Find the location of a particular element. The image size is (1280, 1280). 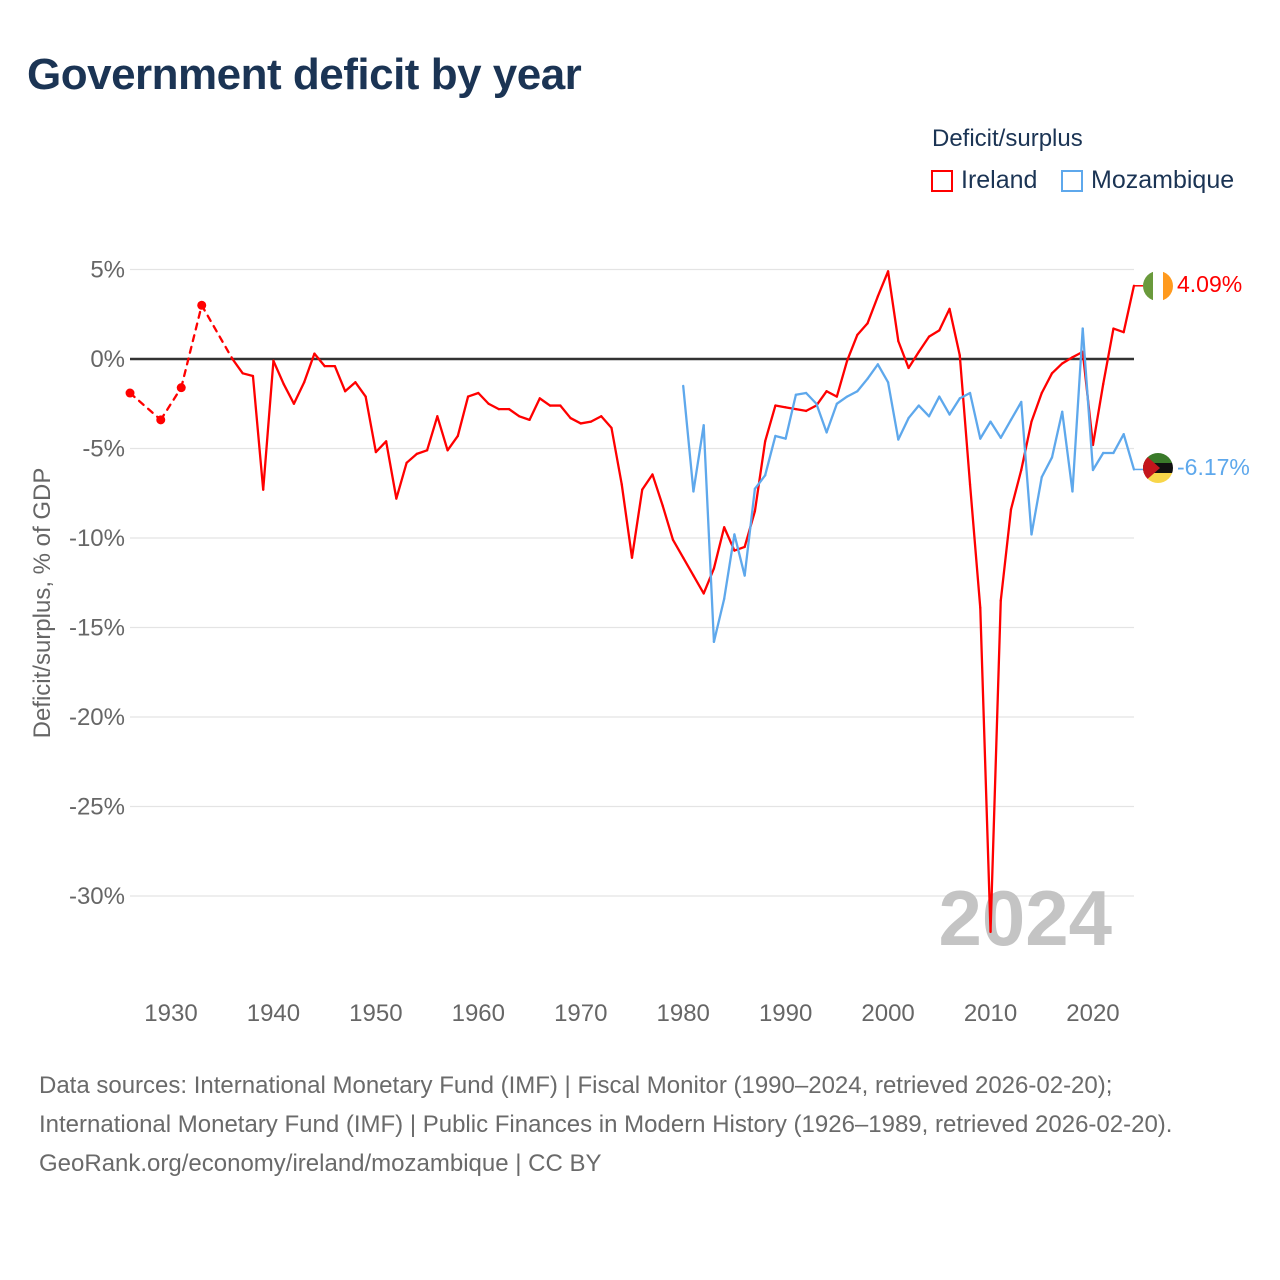

series-mozambique is located at coordinates (912, 485).